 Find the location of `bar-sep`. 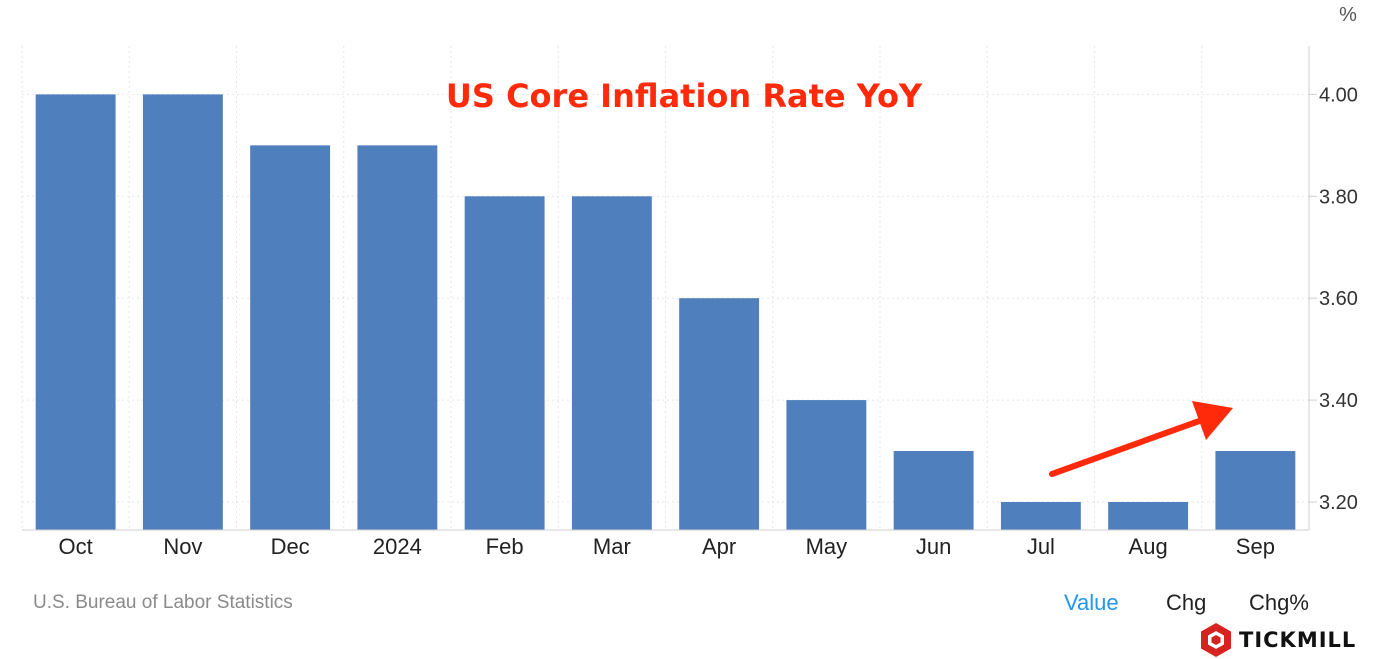

bar-sep is located at coordinates (1255, 490).